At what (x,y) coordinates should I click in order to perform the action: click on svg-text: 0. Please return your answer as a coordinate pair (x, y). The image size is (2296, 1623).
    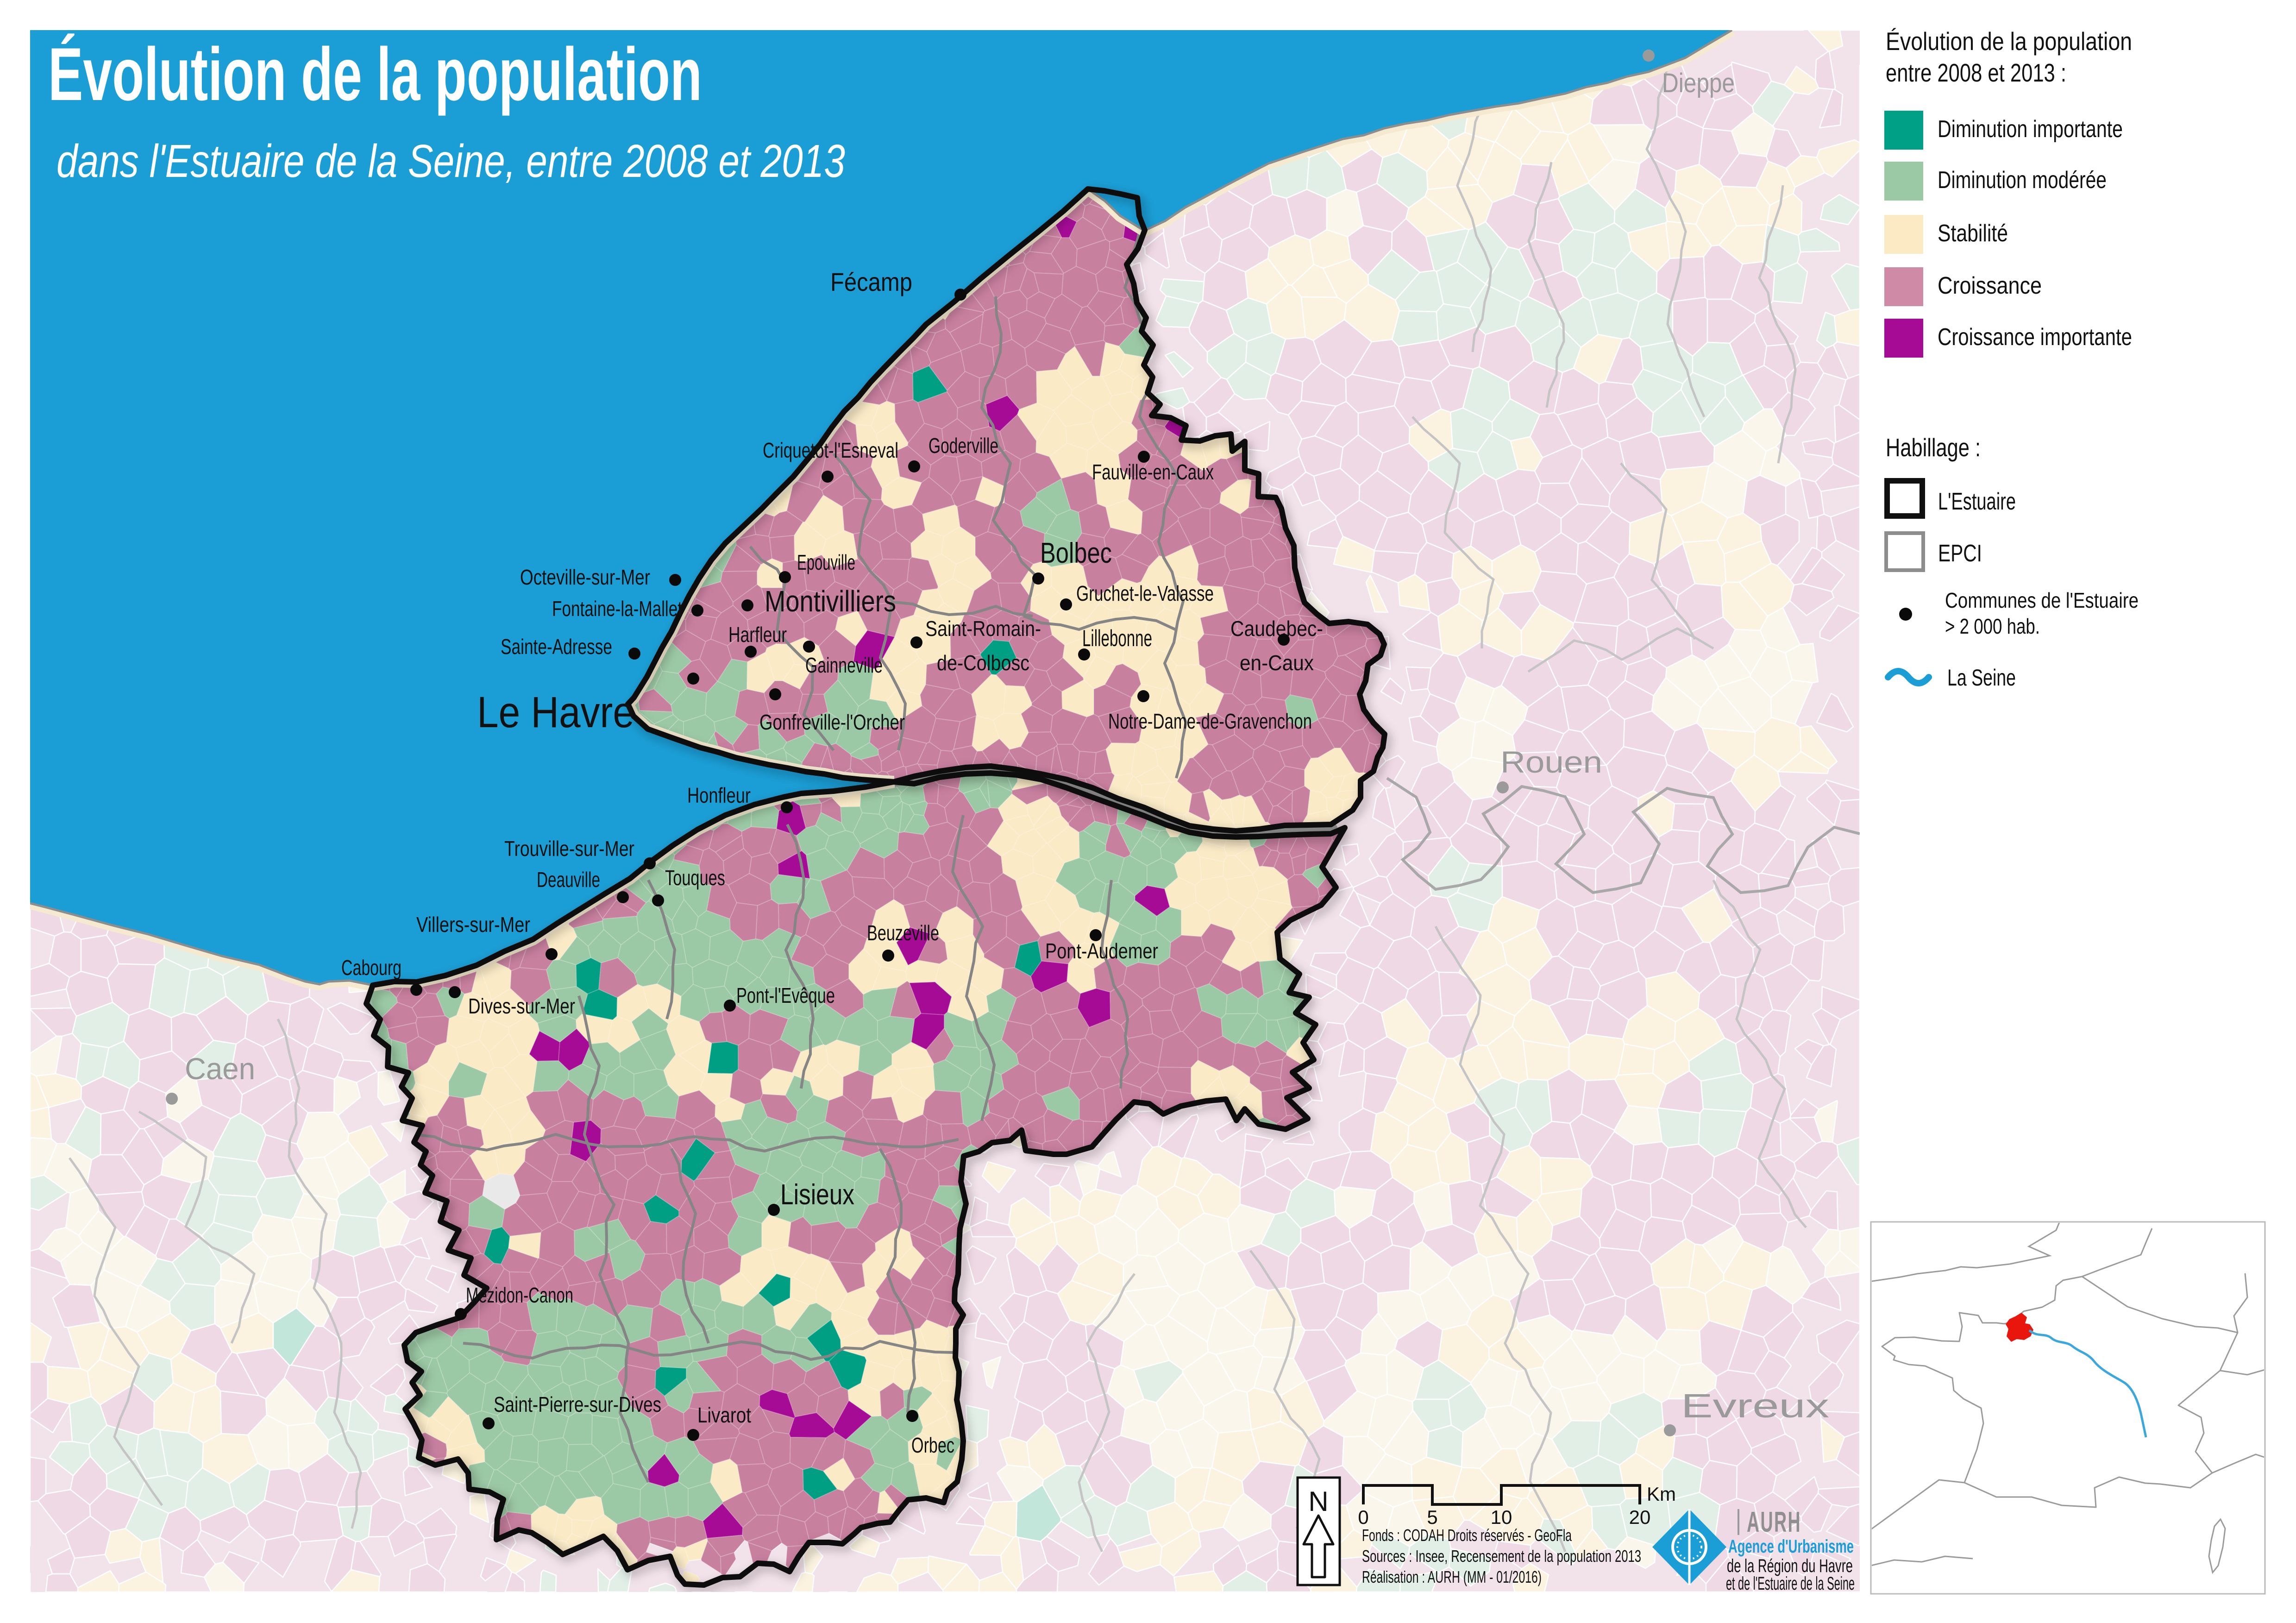
    Looking at the image, I should click on (1363, 1517).